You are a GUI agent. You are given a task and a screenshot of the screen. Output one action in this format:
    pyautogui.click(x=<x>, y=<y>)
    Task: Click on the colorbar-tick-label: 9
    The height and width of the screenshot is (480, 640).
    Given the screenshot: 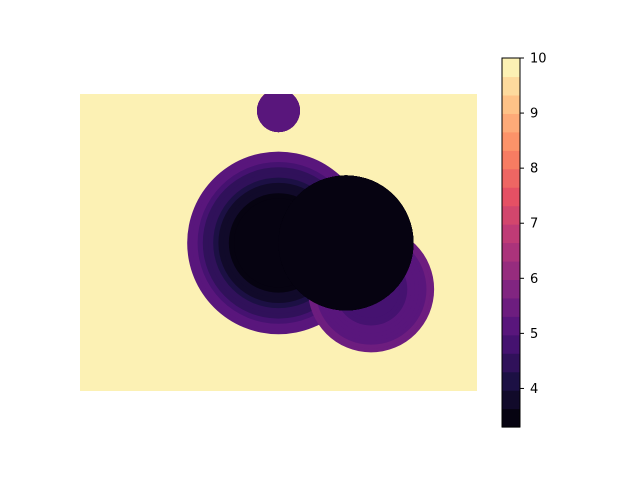 What is the action you would take?
    pyautogui.click(x=534, y=114)
    